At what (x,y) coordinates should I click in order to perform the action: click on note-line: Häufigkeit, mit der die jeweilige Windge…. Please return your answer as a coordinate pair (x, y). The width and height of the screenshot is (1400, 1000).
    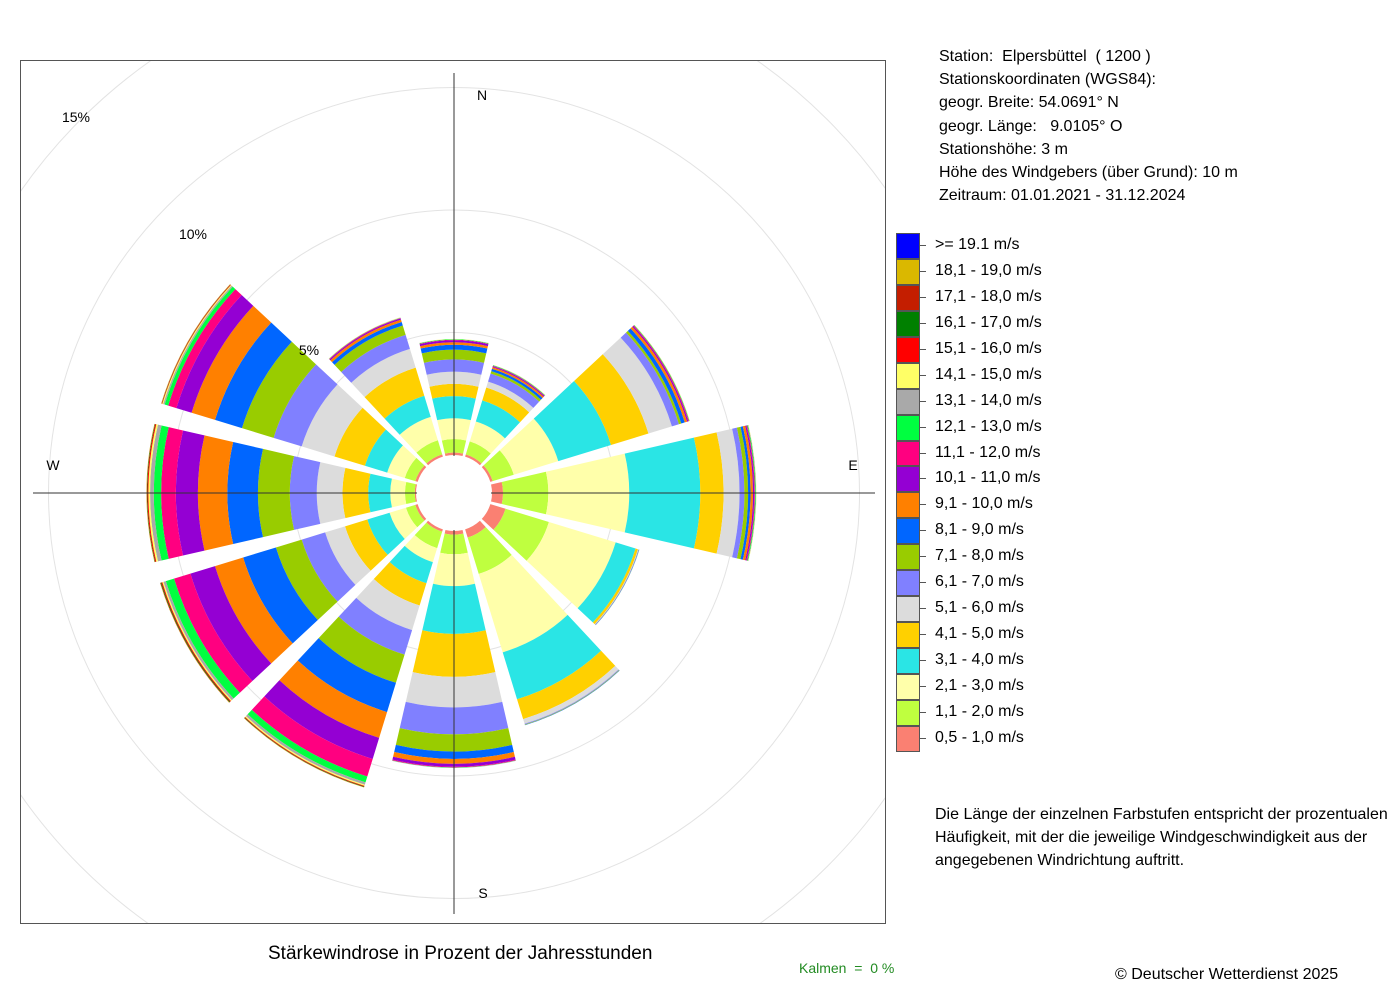
    Looking at the image, I should click on (1151, 838).